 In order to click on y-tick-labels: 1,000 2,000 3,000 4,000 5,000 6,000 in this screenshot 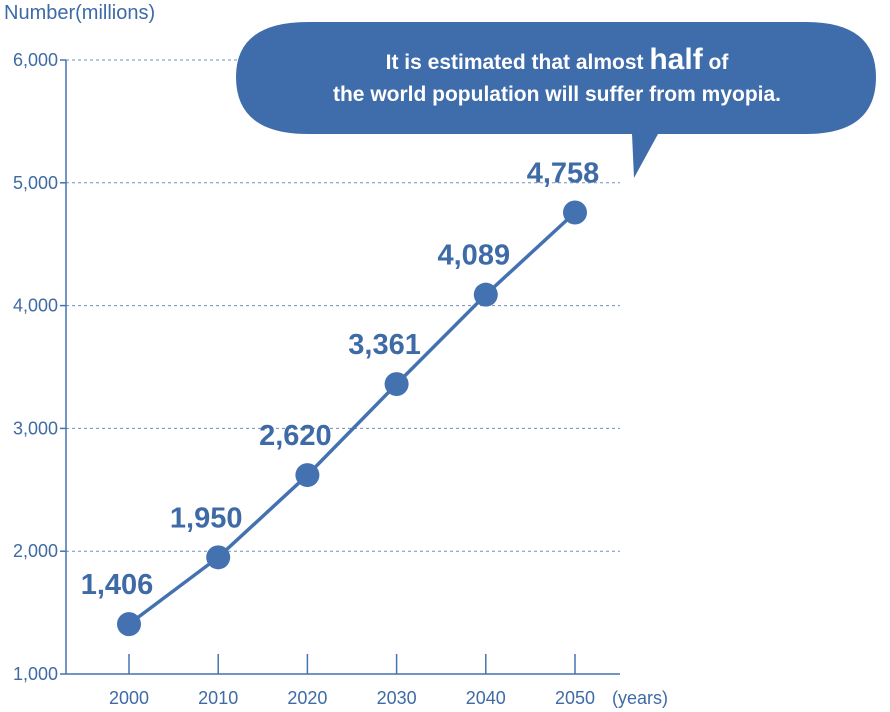, I will do `click(35, 367)`.